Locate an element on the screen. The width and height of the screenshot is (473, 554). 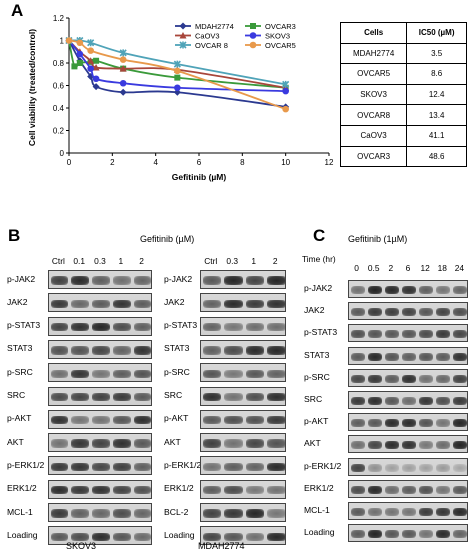
lane-label: 0.3 is located at coordinates (232, 261).